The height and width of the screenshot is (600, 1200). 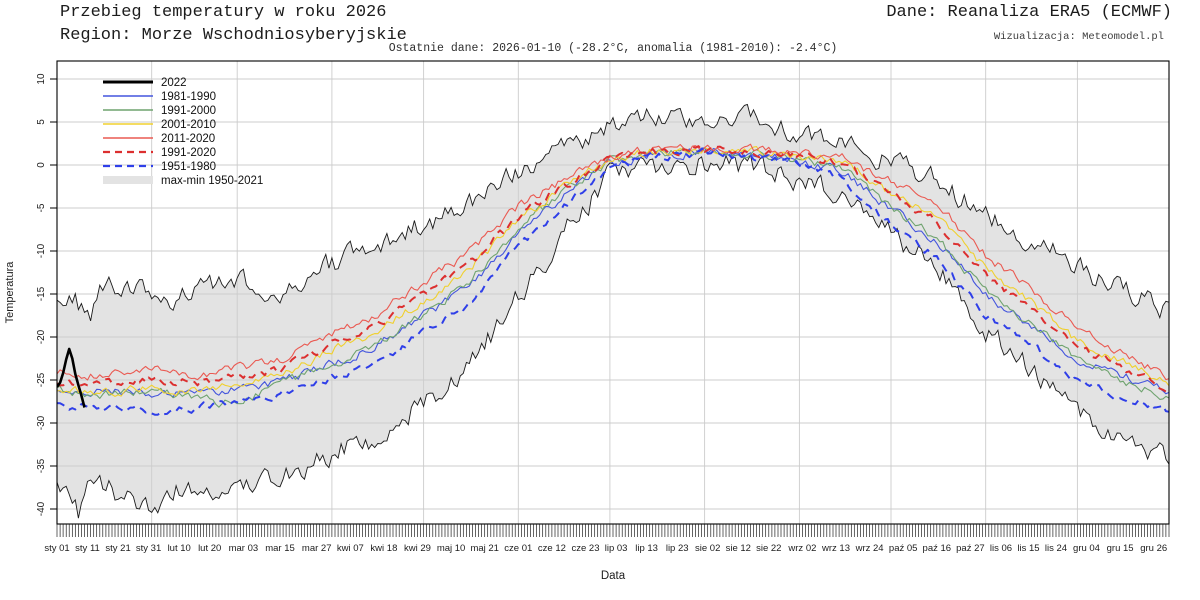 I want to click on legend-item: 2011-2020, so click(x=159, y=139).